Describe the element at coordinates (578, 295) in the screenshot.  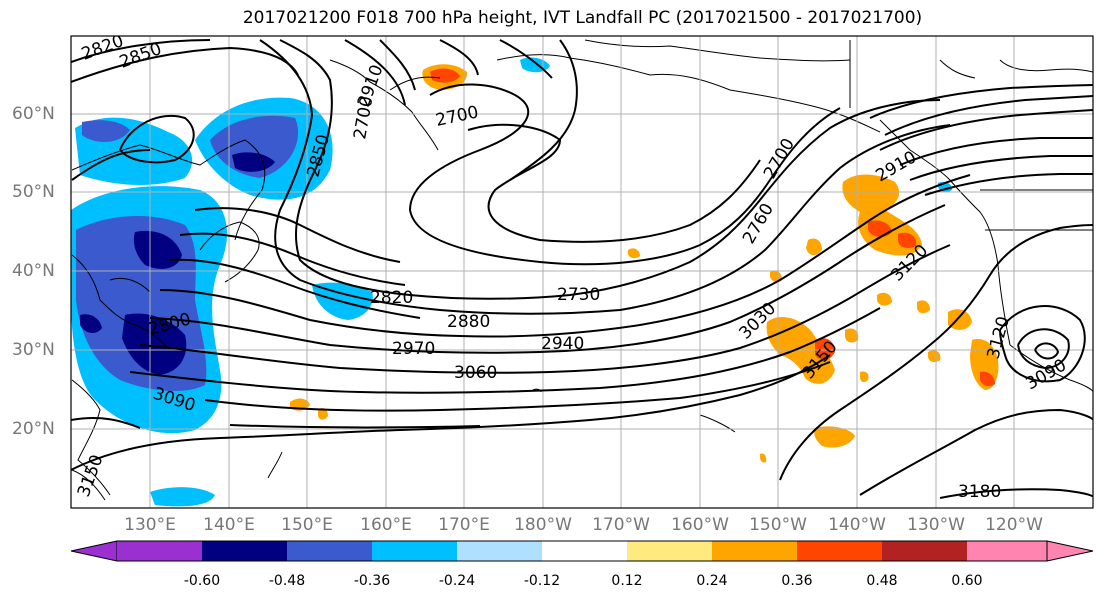
I see `contour-label: 2730` at that location.